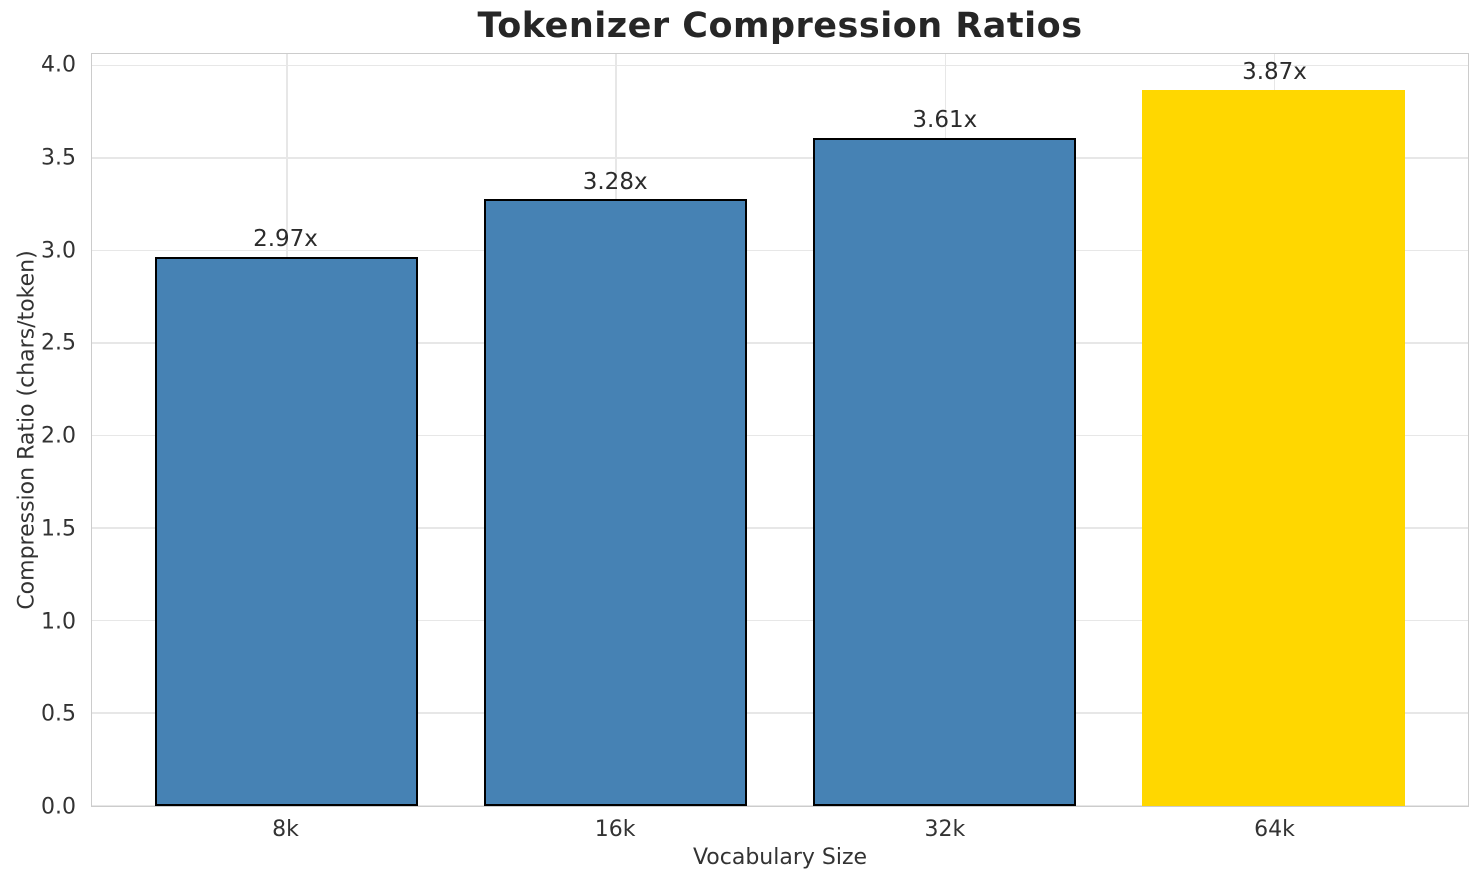 The width and height of the screenshot is (1484, 885). What do you see at coordinates (58, 714) in the screenshot?
I see `y-tick-label: 0.5` at bounding box center [58, 714].